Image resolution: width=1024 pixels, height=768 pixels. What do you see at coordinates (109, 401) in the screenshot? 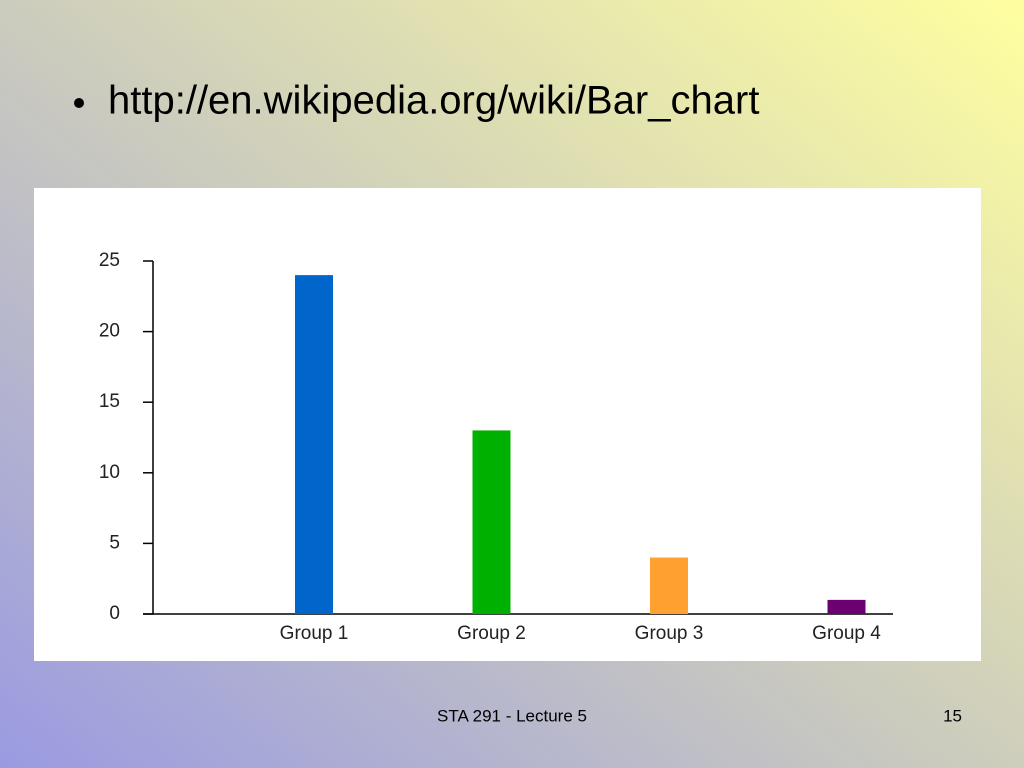
I see `y-tick-label: 15` at bounding box center [109, 401].